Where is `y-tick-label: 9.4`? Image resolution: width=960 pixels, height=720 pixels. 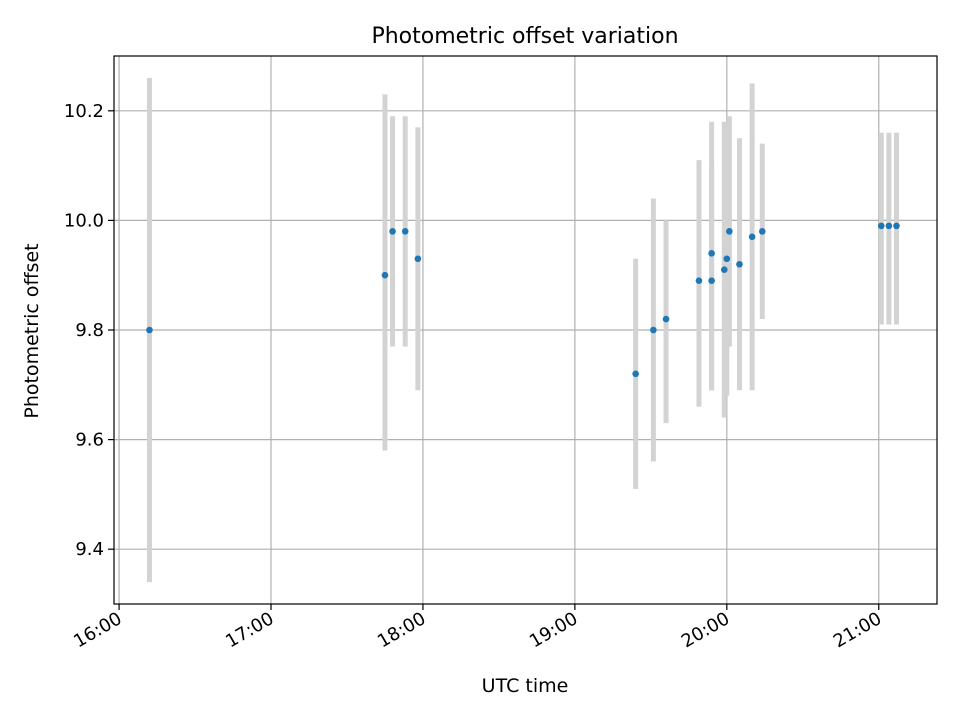
y-tick-label: 9.4 is located at coordinates (89, 549).